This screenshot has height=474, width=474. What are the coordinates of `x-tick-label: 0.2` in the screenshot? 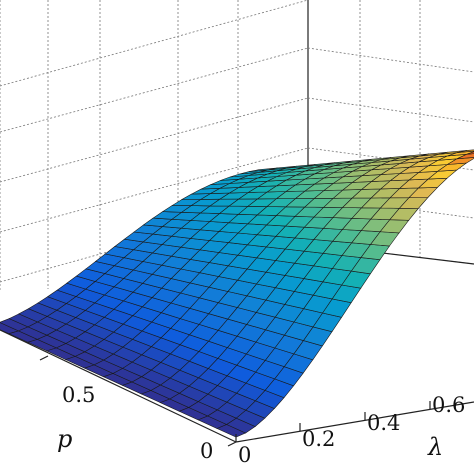 It's located at (318, 439).